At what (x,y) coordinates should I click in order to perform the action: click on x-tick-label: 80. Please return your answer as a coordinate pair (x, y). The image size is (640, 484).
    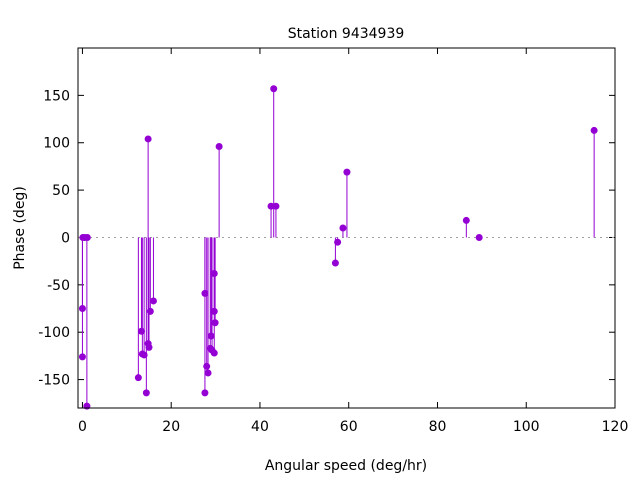
    Looking at the image, I should click on (438, 427).